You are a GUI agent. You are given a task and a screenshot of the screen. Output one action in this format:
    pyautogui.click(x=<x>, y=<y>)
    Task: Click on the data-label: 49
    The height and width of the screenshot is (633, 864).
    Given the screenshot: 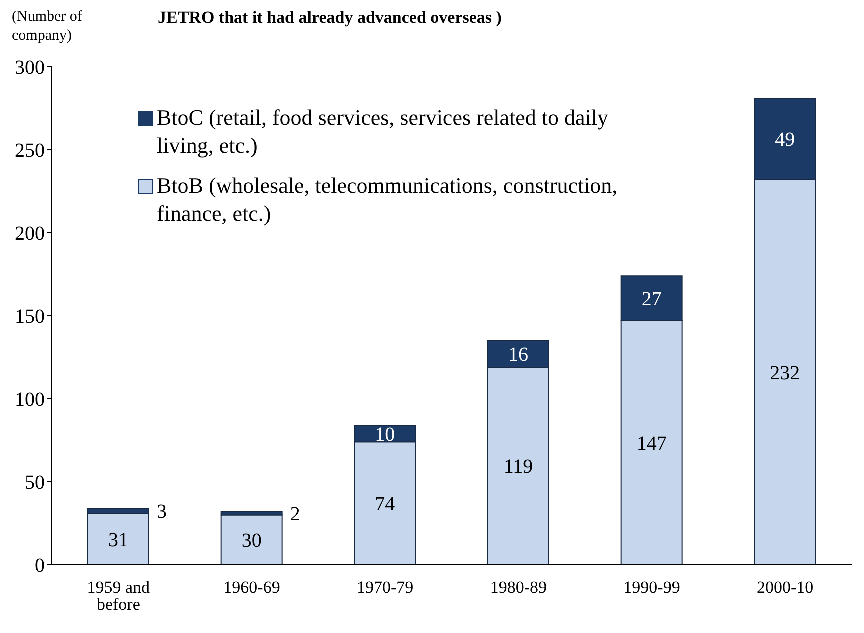 What is the action you would take?
    pyautogui.click(x=785, y=140)
    